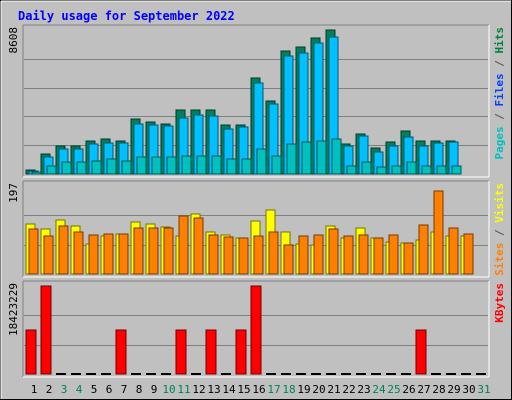  Describe the element at coordinates (499, 142) in the screenshot. I see `legend-entry: Pages` at that location.